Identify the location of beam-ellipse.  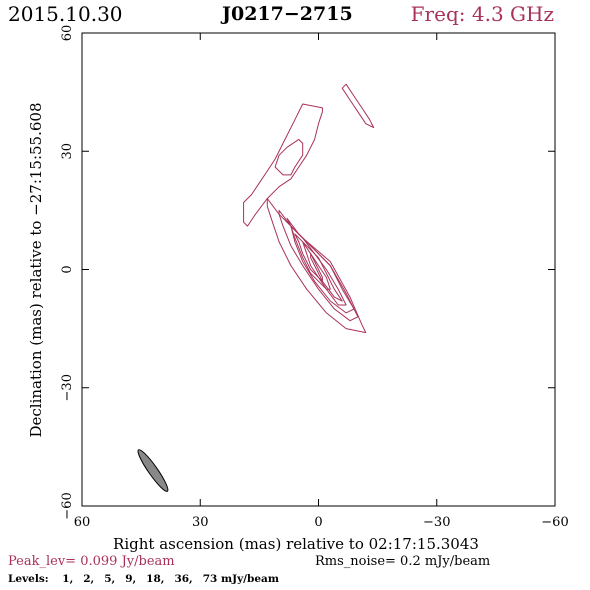
(153, 470).